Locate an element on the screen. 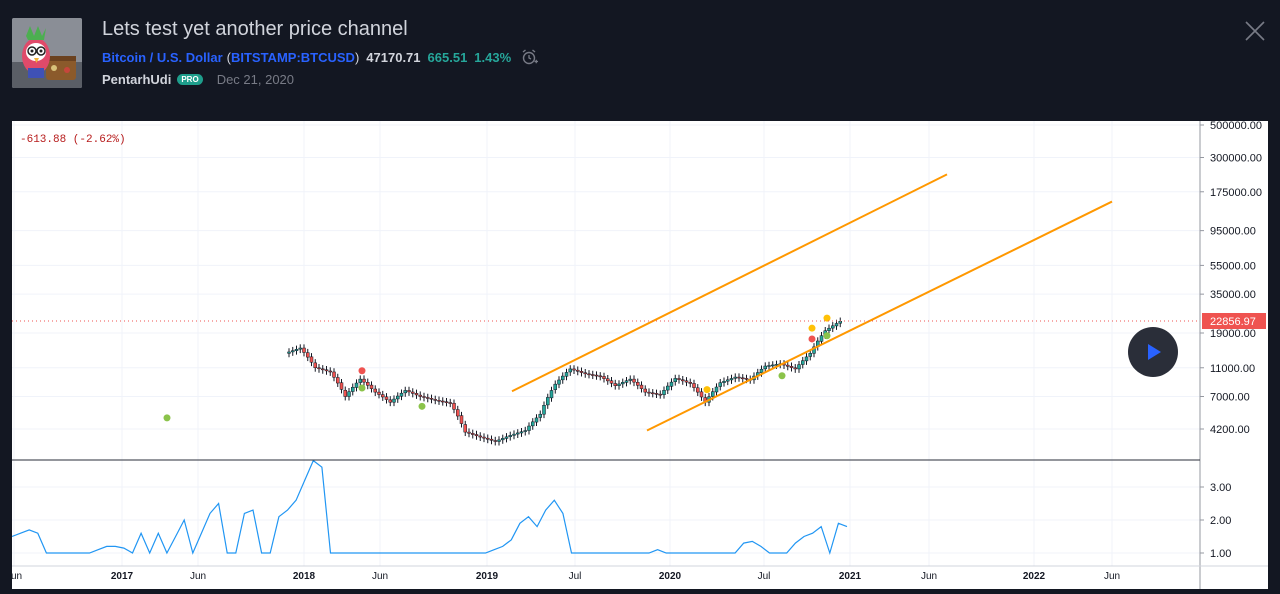 Image resolution: width=1280 pixels, height=594 pixels. publish-date: Dec 21, 2020 is located at coordinates (255, 79).